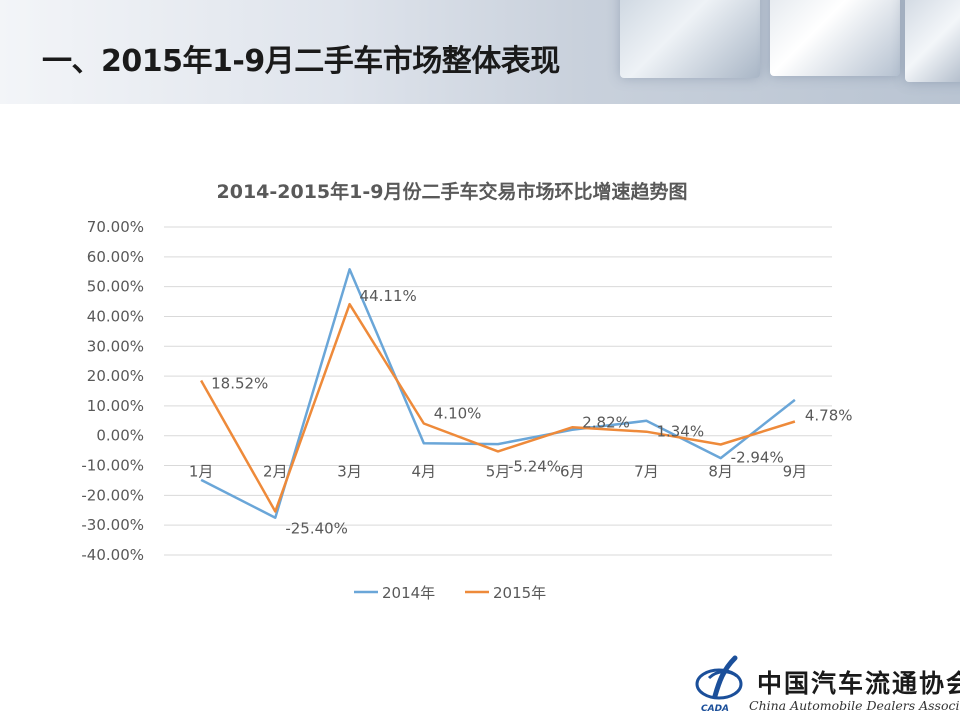 This screenshot has height=720, width=960. What do you see at coordinates (408, 593) in the screenshot?
I see `legend-label-2014: 2014年` at bounding box center [408, 593].